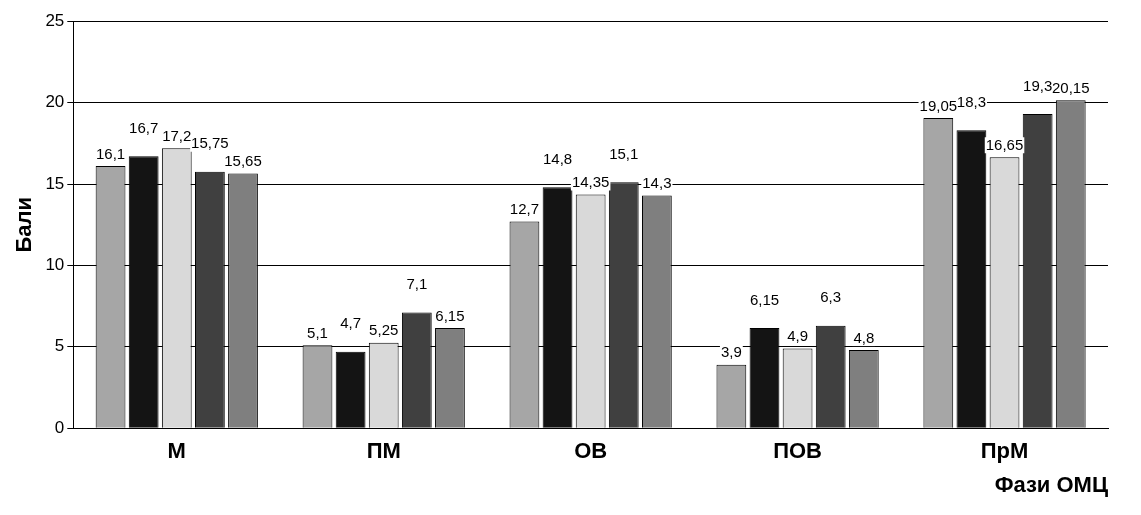 This screenshot has width=1141, height=515. What do you see at coordinates (317, 332) in the screenshot?
I see `data-label: 5,1` at bounding box center [317, 332].